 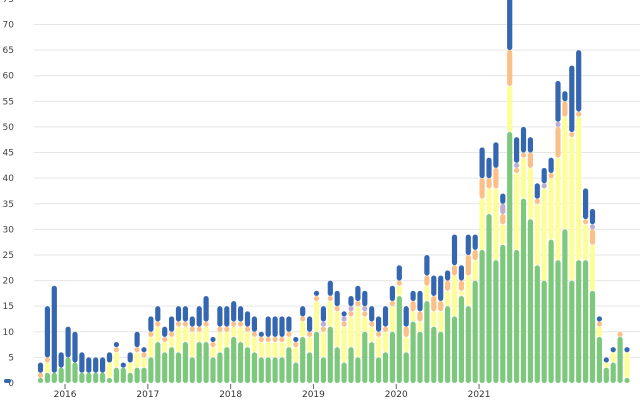 I want to click on y-tick-label: 50, so click(x=9, y=128).